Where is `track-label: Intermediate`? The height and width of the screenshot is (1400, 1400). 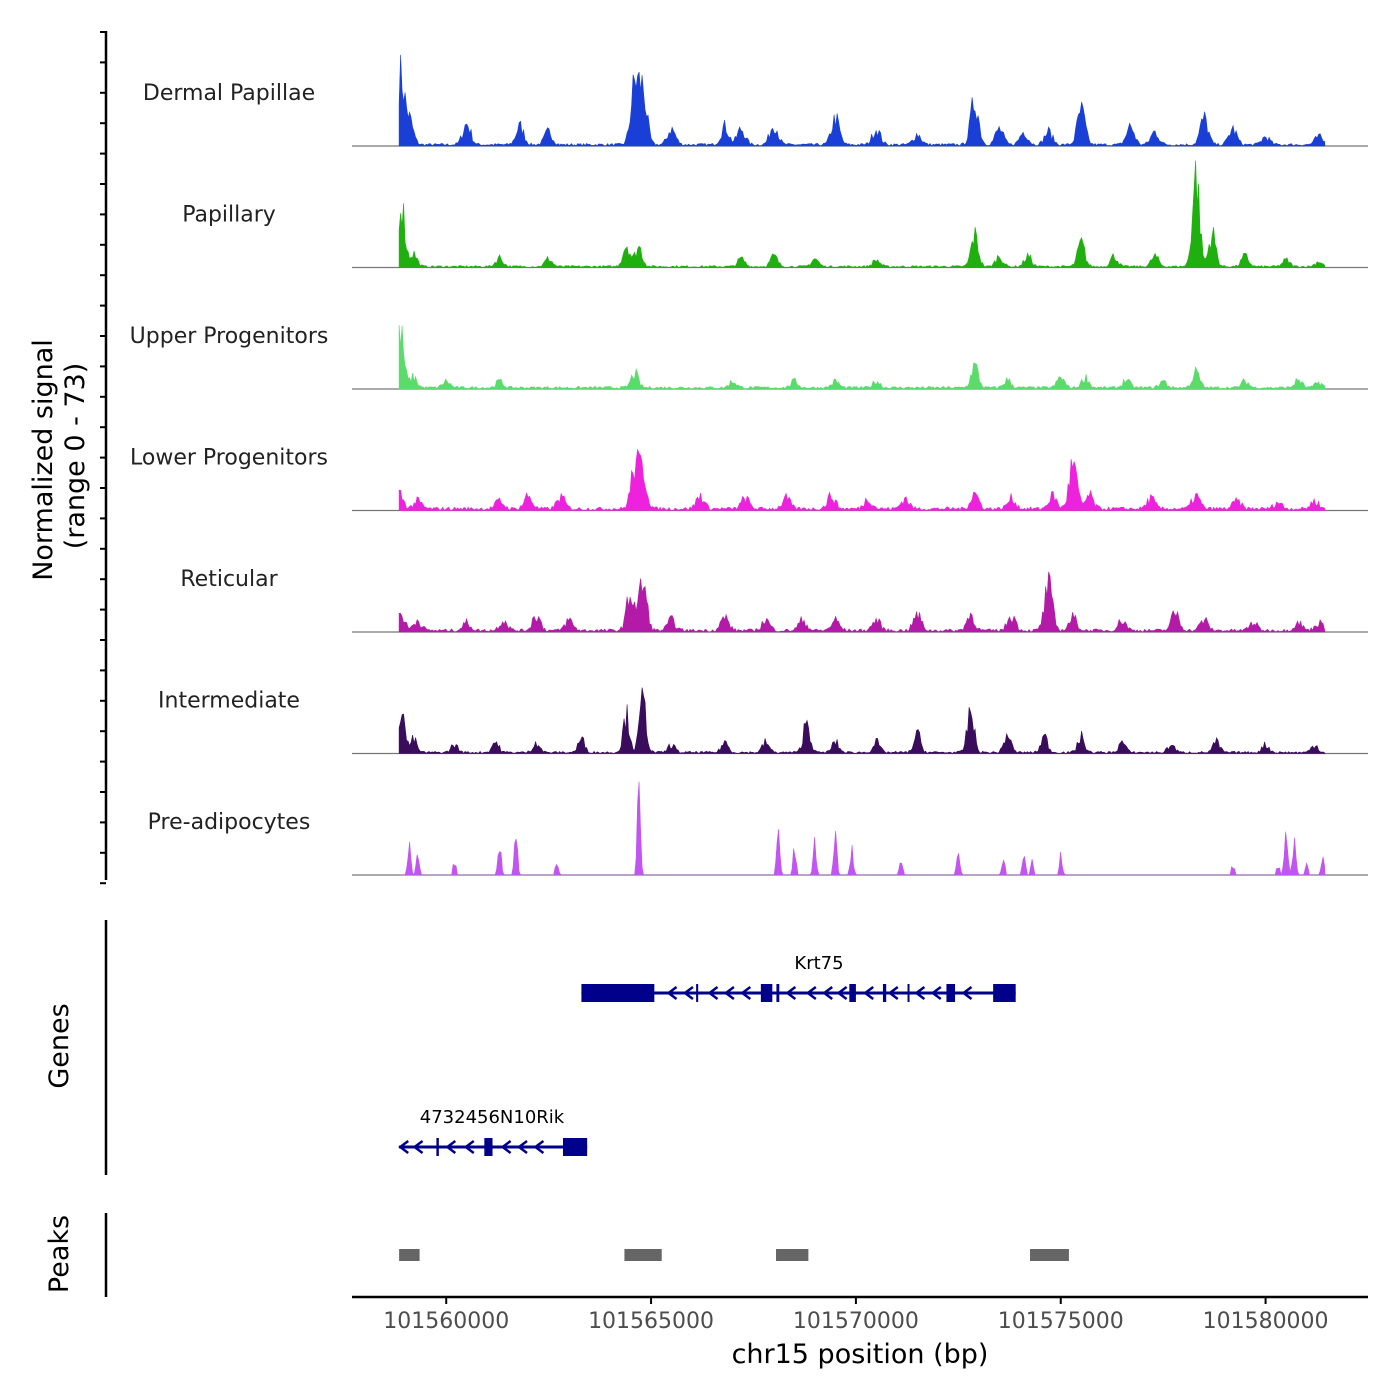 track-label: Intermediate is located at coordinates (229, 701).